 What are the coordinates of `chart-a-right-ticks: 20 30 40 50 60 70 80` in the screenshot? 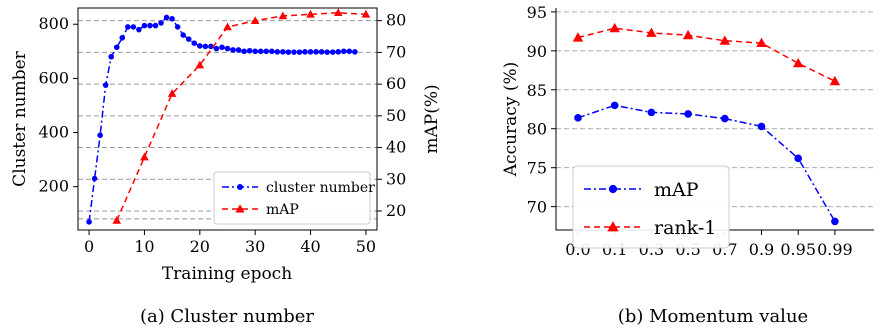 It's located at (391, 115).